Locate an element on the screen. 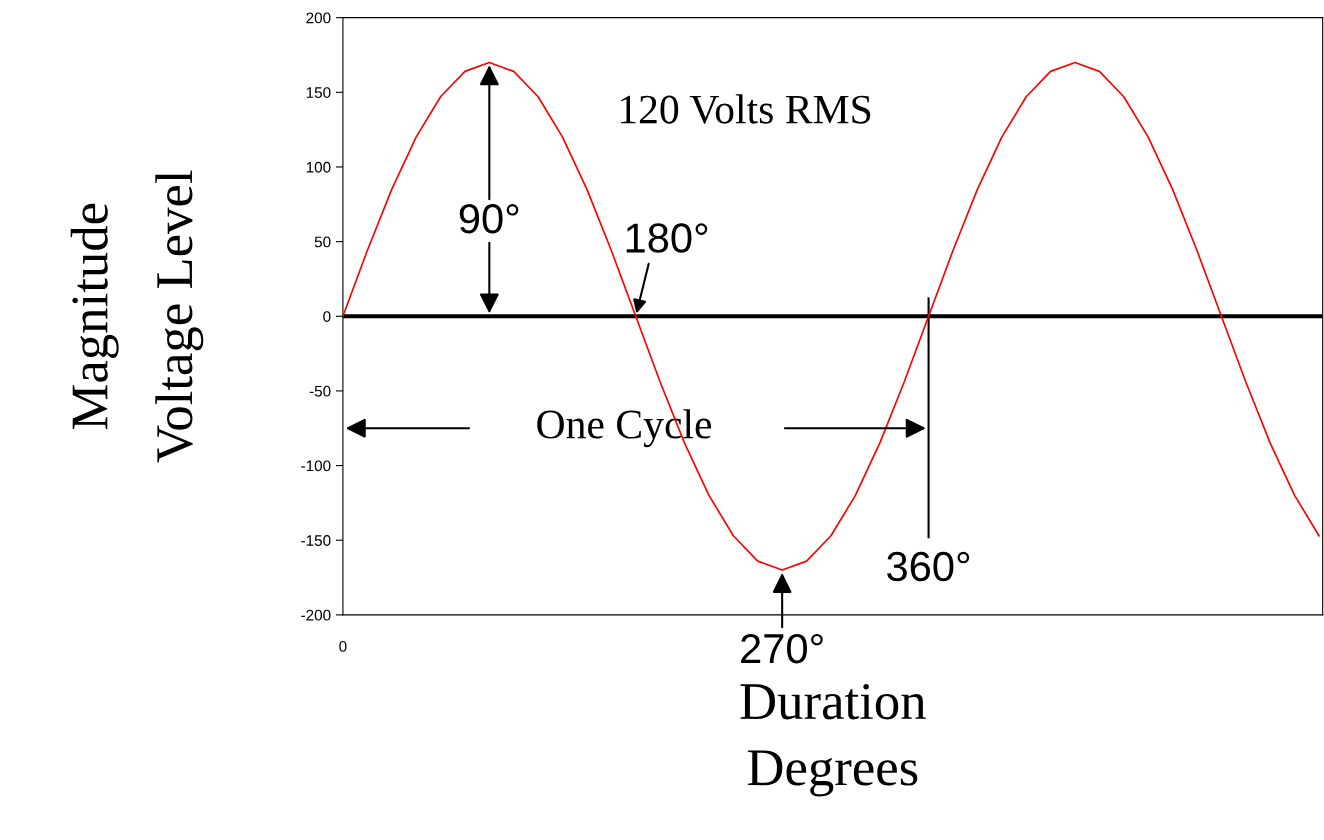 The width and height of the screenshot is (1324, 840). y-tick-label: -200 is located at coordinates (316, 615).